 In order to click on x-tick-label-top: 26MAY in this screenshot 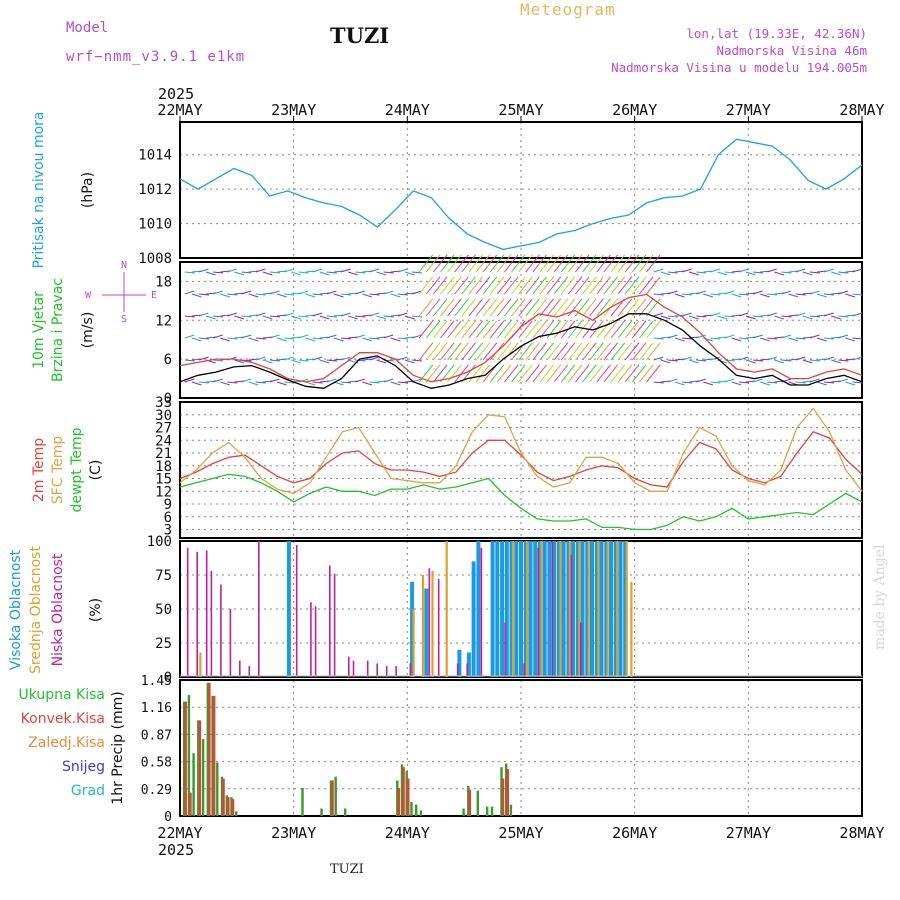, I will do `click(634, 110)`.